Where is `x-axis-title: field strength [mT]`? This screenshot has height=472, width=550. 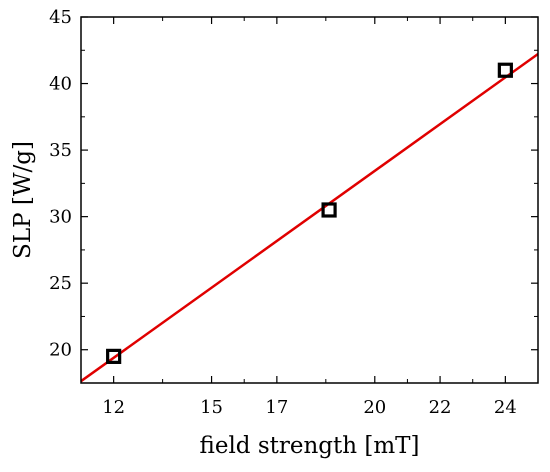
x-axis-title: field strength [mT] is located at coordinates (310, 446).